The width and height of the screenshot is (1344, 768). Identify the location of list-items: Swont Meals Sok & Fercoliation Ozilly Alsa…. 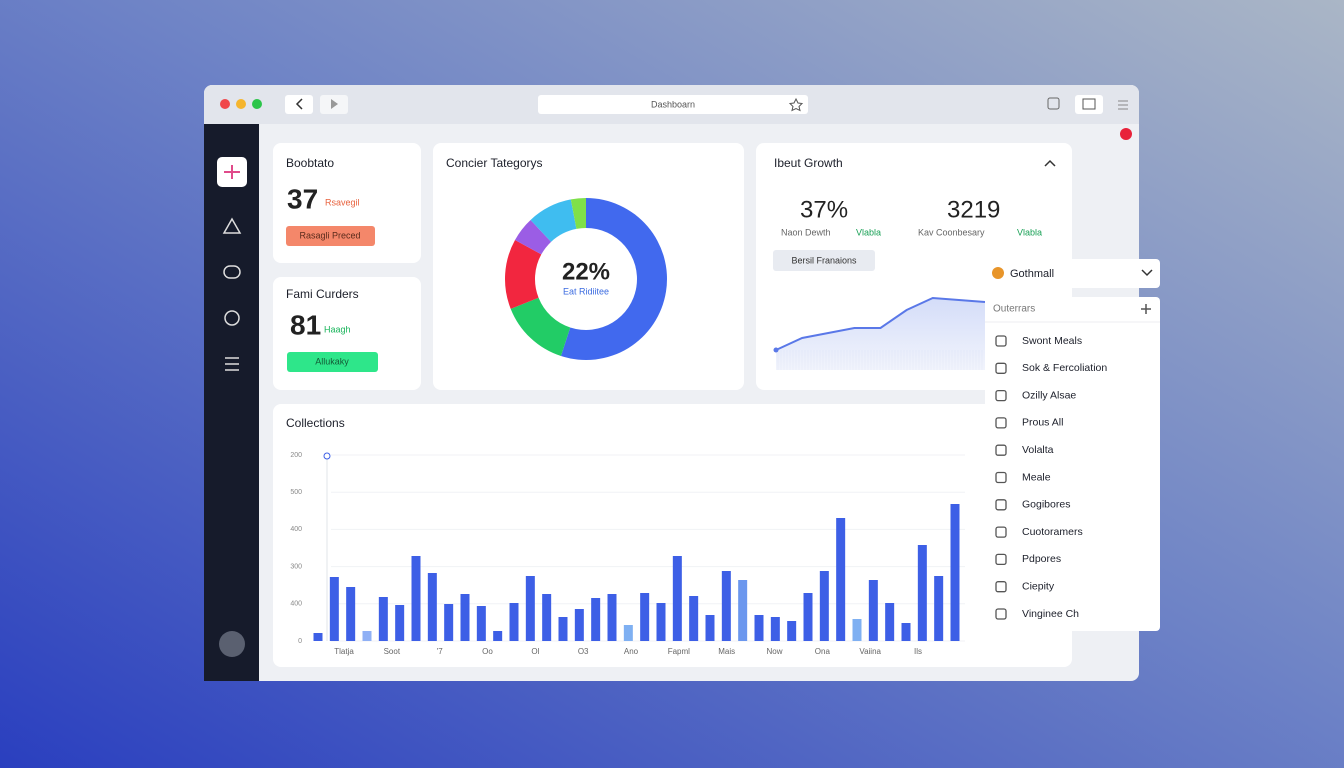
(1051, 477).